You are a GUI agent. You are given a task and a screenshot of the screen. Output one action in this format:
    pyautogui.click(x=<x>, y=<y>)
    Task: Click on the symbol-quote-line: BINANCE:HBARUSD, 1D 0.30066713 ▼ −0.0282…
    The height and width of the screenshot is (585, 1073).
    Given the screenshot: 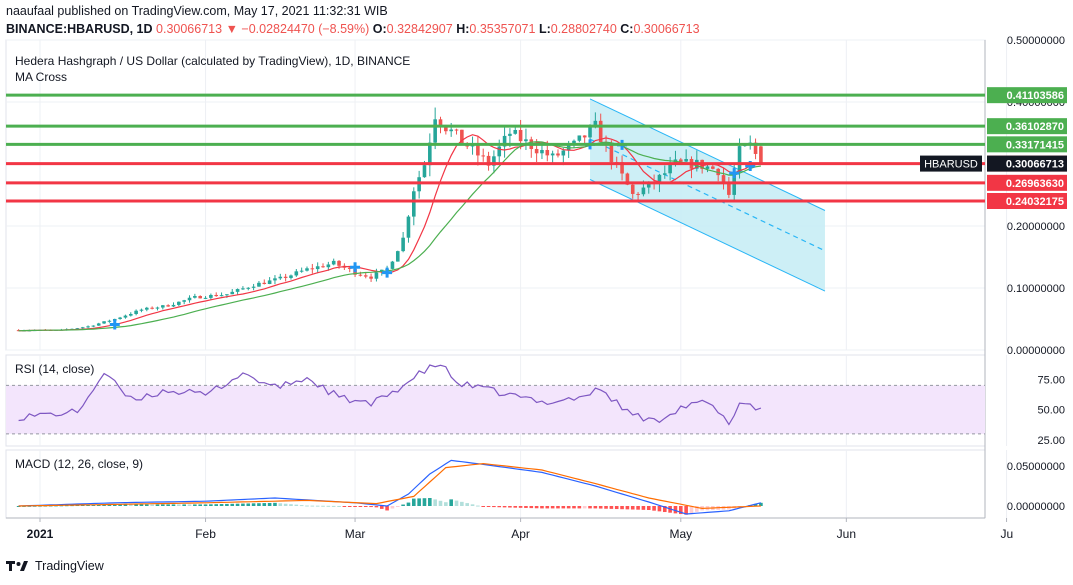 What is the action you would take?
    pyautogui.click(x=353, y=29)
    